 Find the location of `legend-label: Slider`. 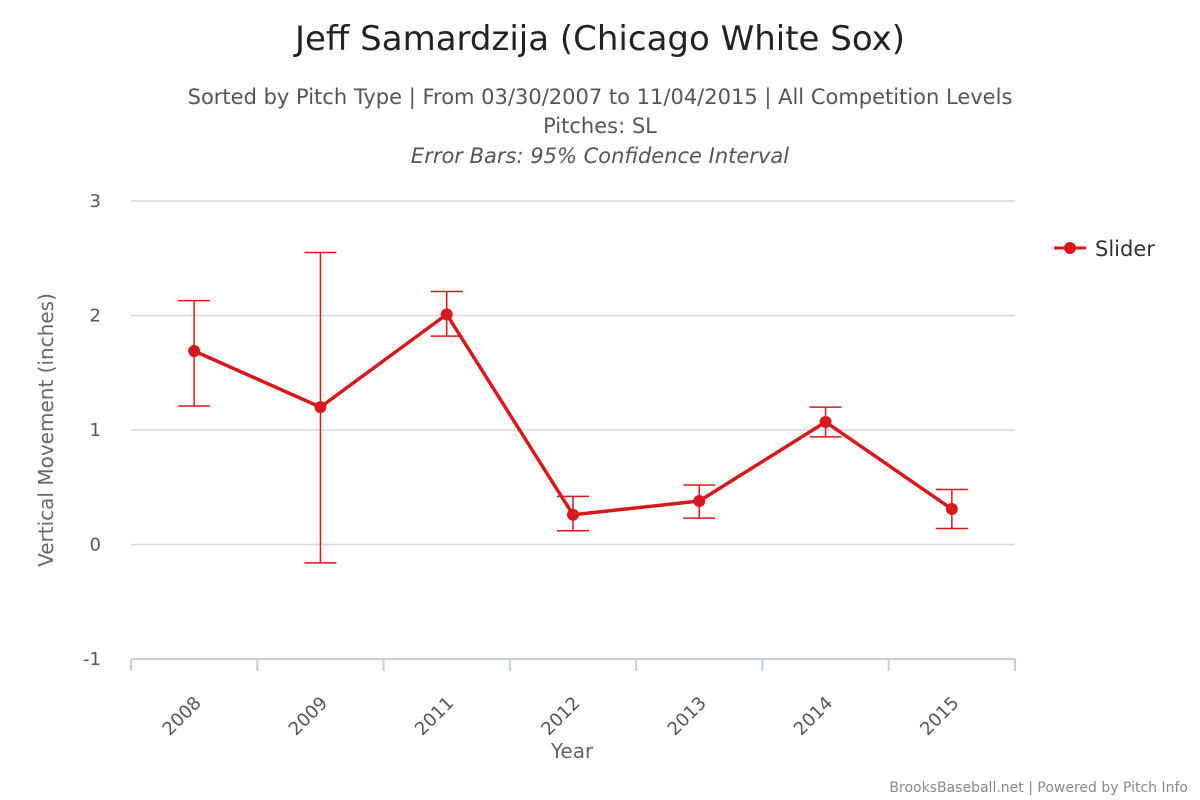

legend-label: Slider is located at coordinates (1125, 249).